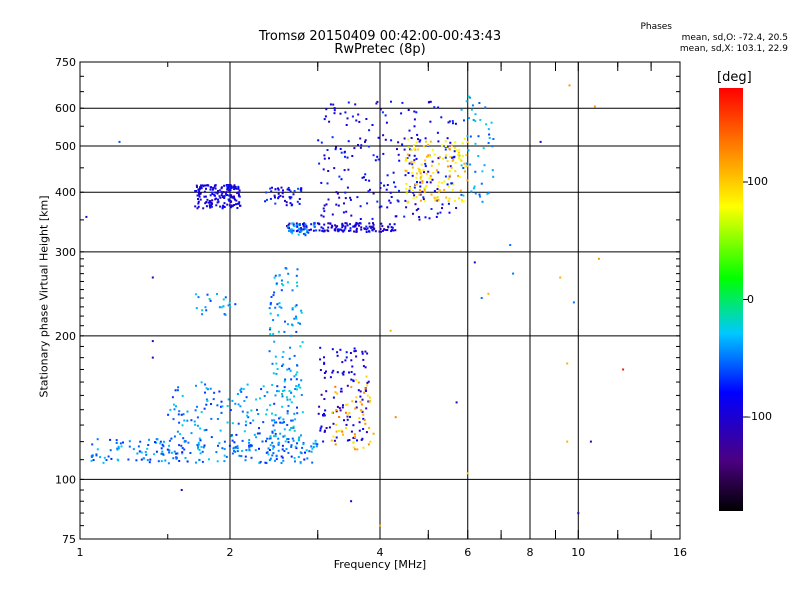  I want to click on y-tick-label: 400, so click(65, 192).